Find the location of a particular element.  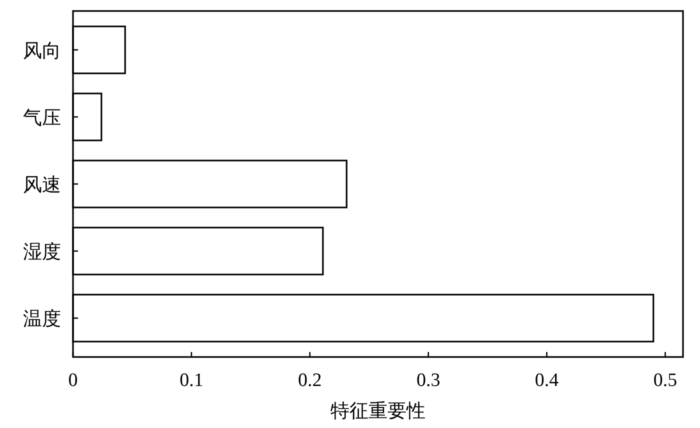

x-tick-label: 0.4 is located at coordinates (547, 380).